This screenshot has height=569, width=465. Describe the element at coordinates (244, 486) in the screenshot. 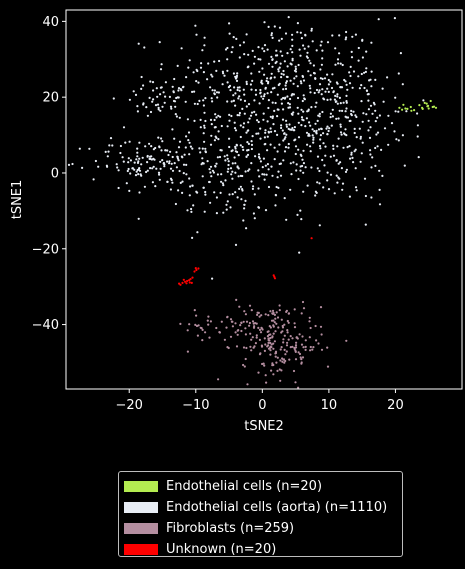

I see `legend-label: Endothelial cells (n=20)` at that location.